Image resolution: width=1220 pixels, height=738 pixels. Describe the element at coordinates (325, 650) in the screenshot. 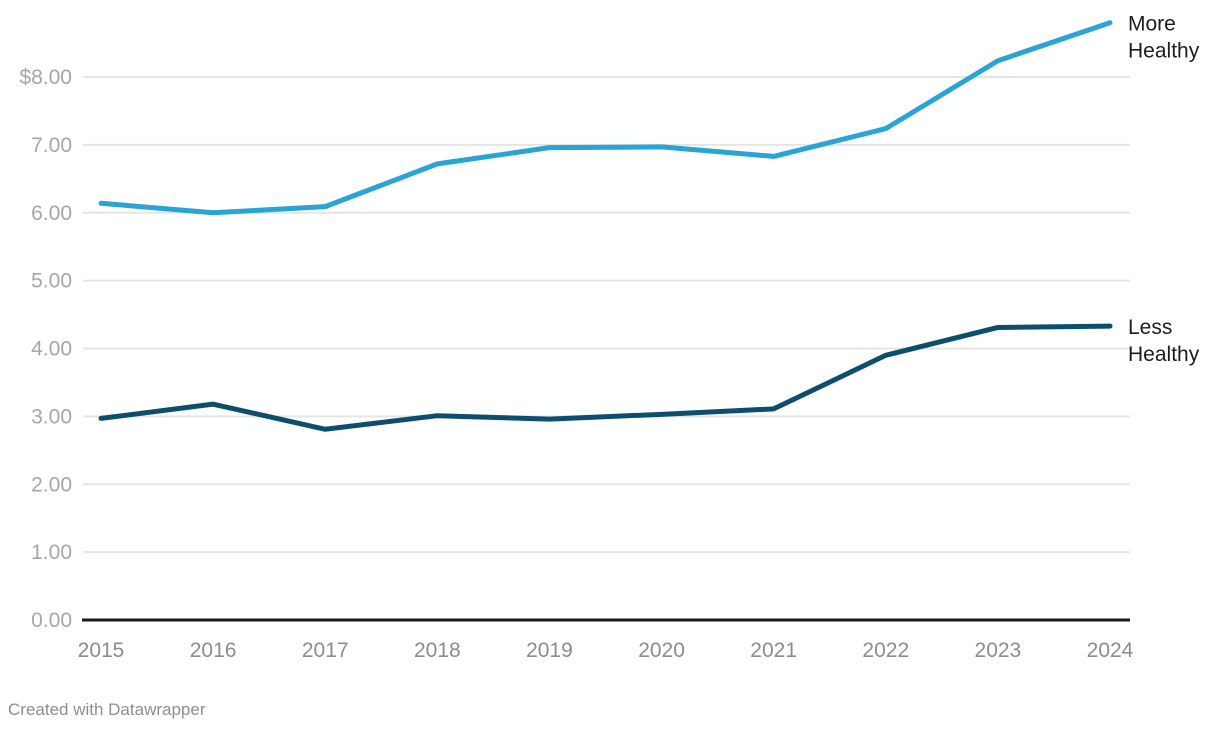

I see `x-tick-label: 2017` at that location.